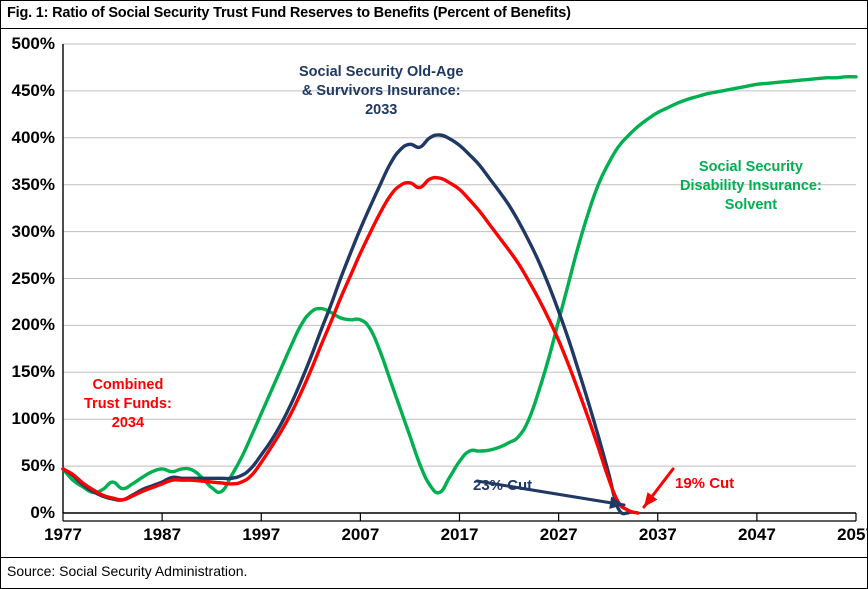  What do you see at coordinates (33, 372) in the screenshot?
I see `y-axis-tick-label: 150%` at bounding box center [33, 372].